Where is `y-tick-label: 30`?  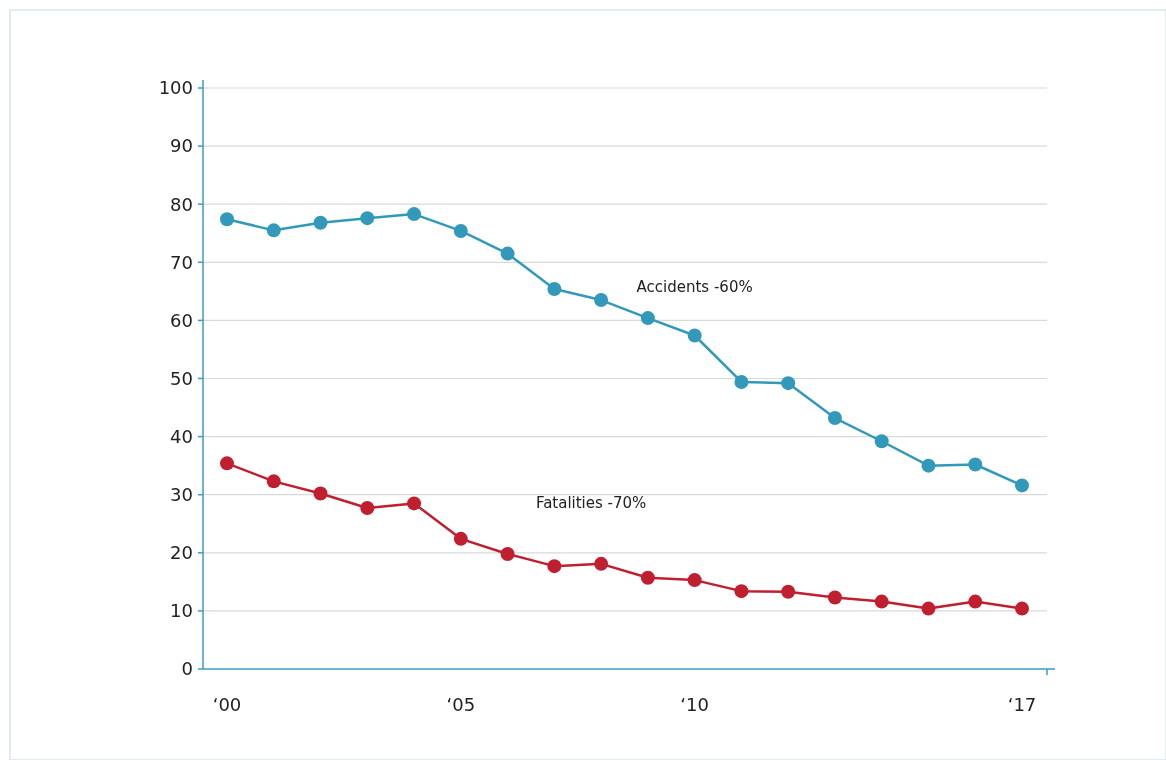 y-tick-label: 30 is located at coordinates (181, 494).